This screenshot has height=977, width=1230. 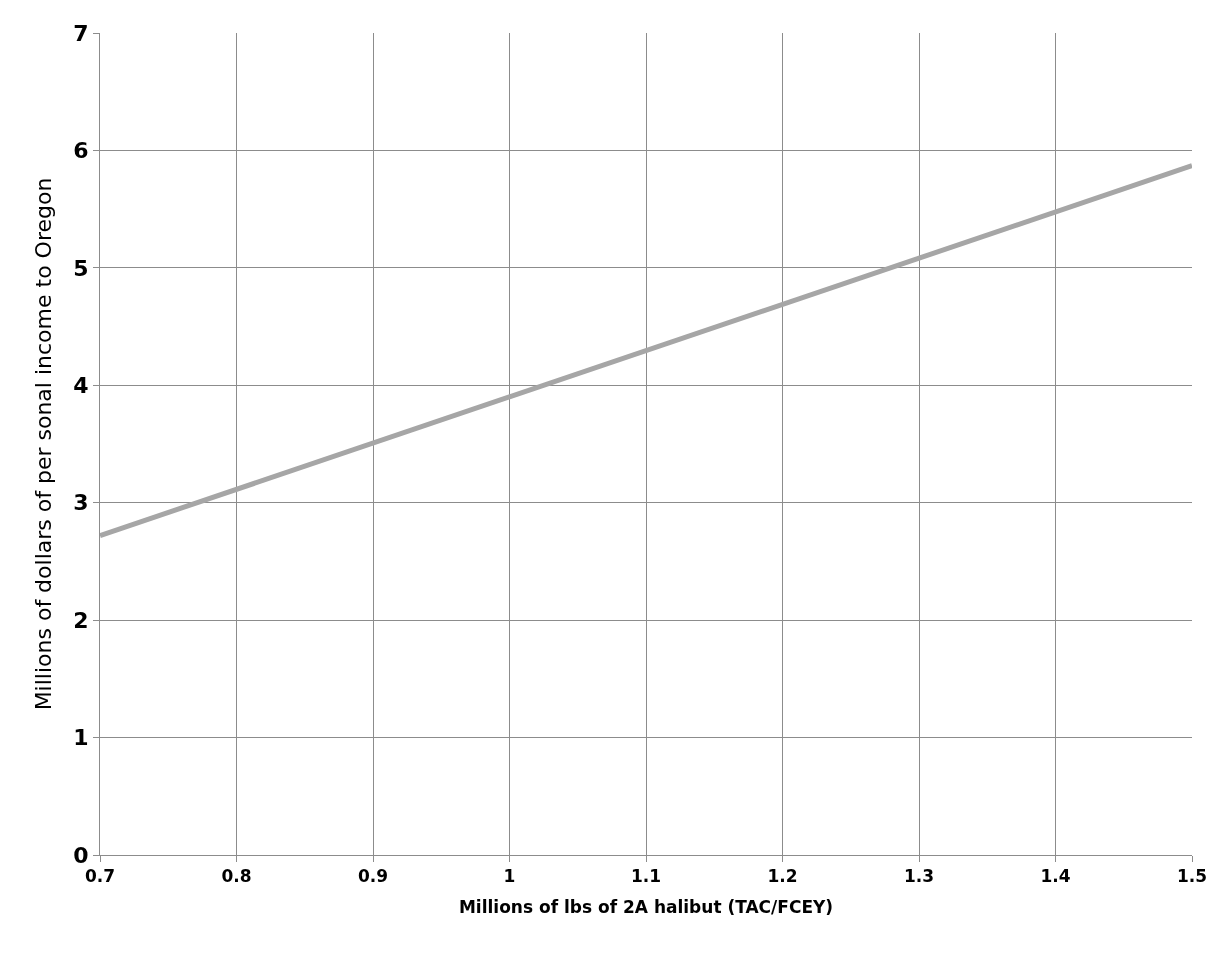 What do you see at coordinates (44, 444) in the screenshot?
I see `y-axis-title: Millions of dollars of per sonal income to Oregon` at bounding box center [44, 444].